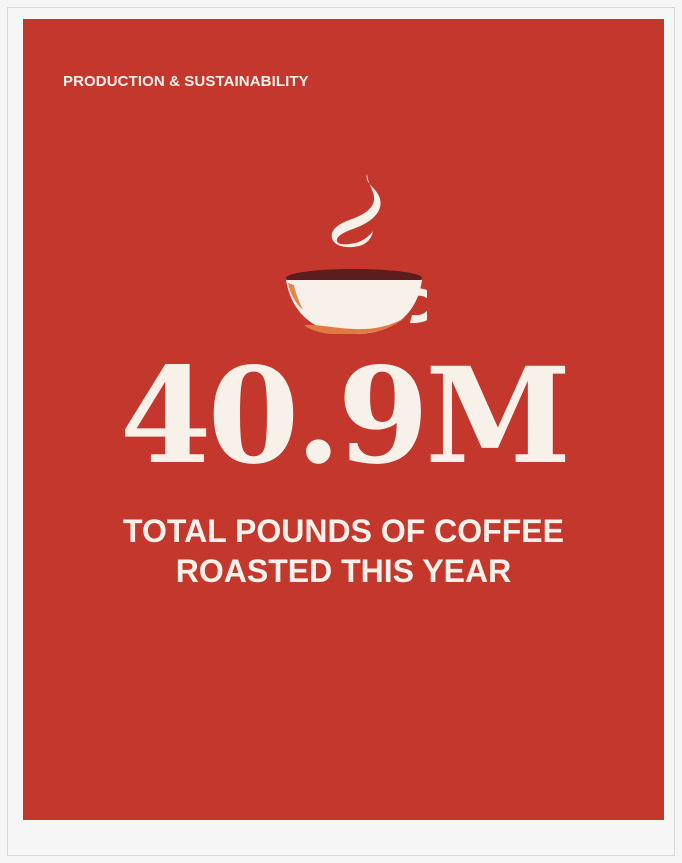 The image size is (682, 863). Describe the element at coordinates (343, 531) in the screenshot. I see `caption-line: TOTAL POUNDS OF COFFEE` at that location.